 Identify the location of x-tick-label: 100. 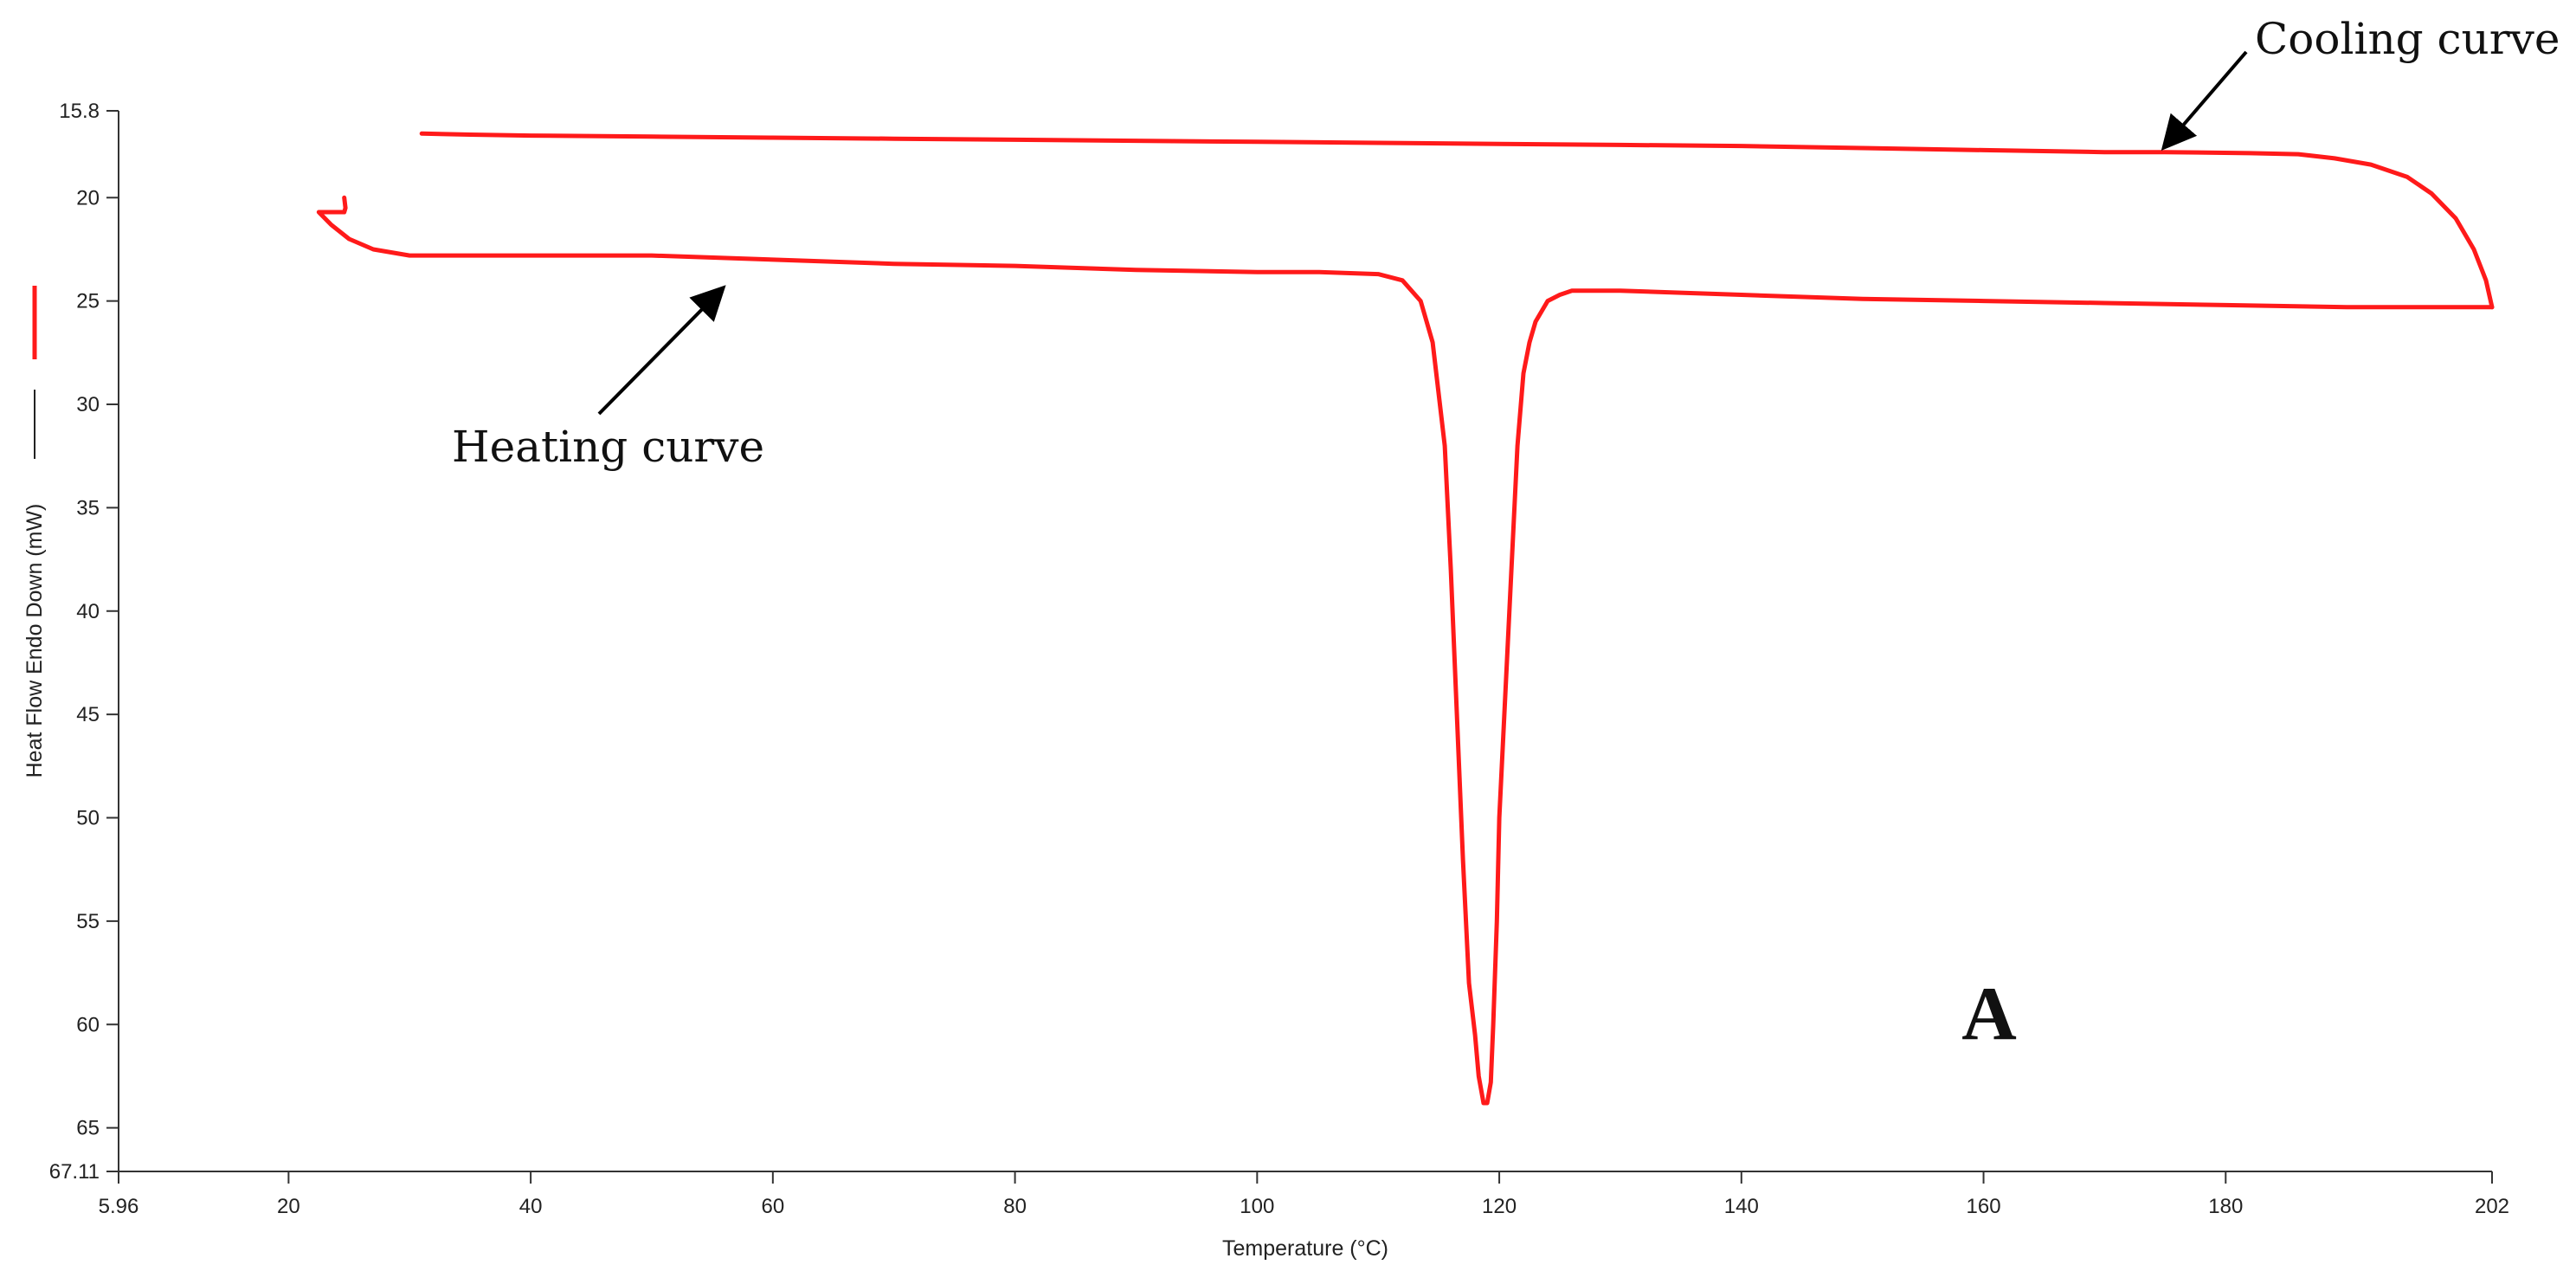
(1257, 1207).